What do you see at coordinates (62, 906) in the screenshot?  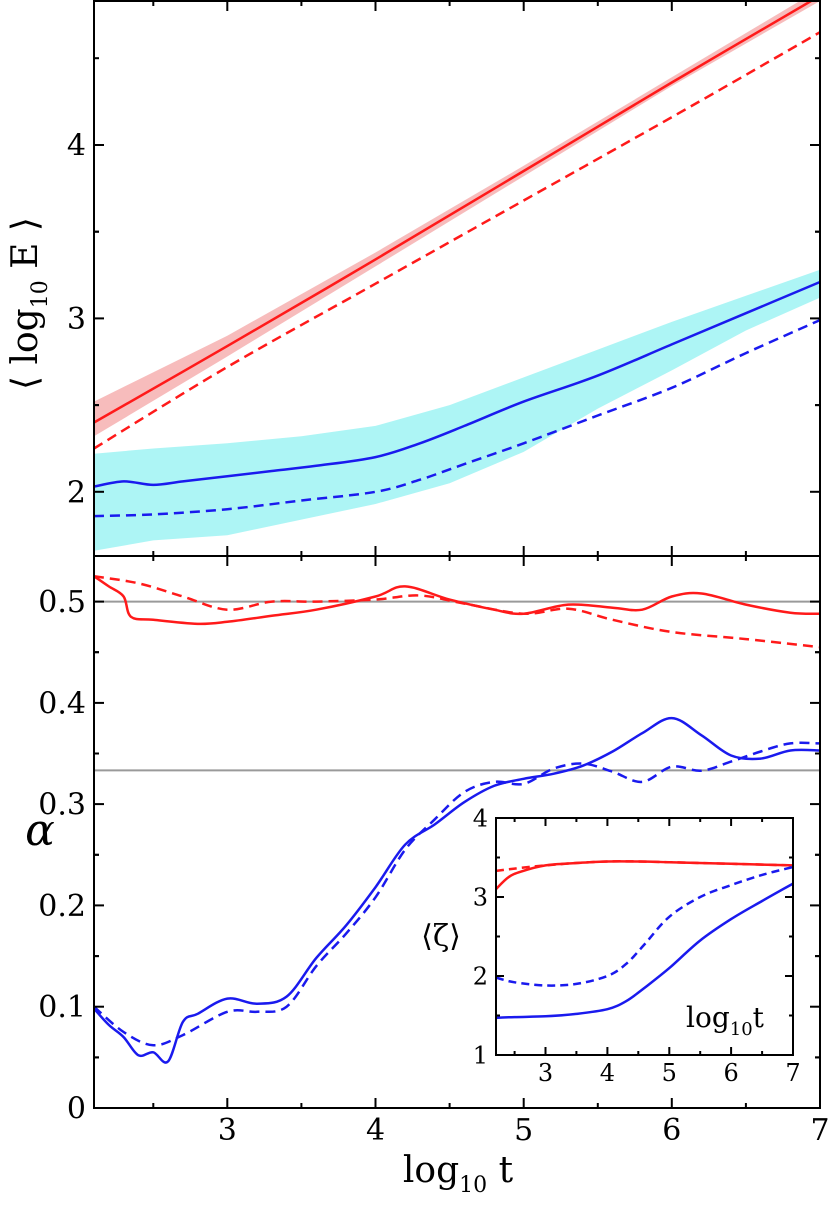 I see `bottom-ytick-label-0.2: 0.2` at bounding box center [62, 906].